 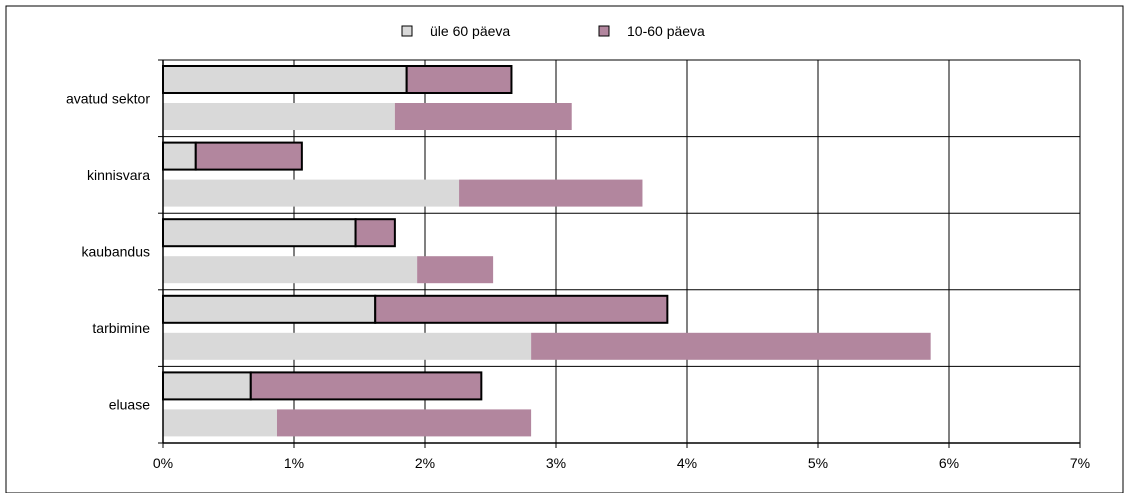 I want to click on x-tick-label: 7%, so click(x=1080, y=463).